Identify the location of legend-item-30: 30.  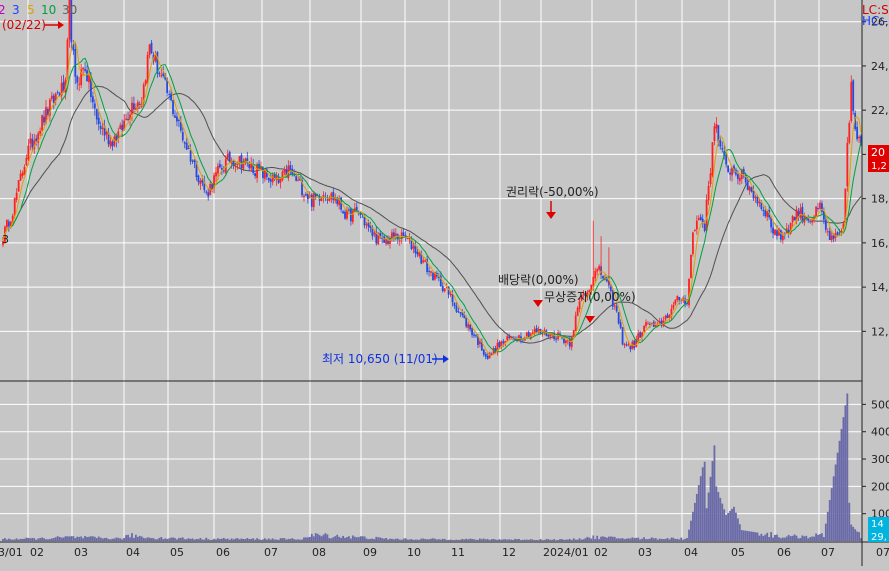
(69, 10).